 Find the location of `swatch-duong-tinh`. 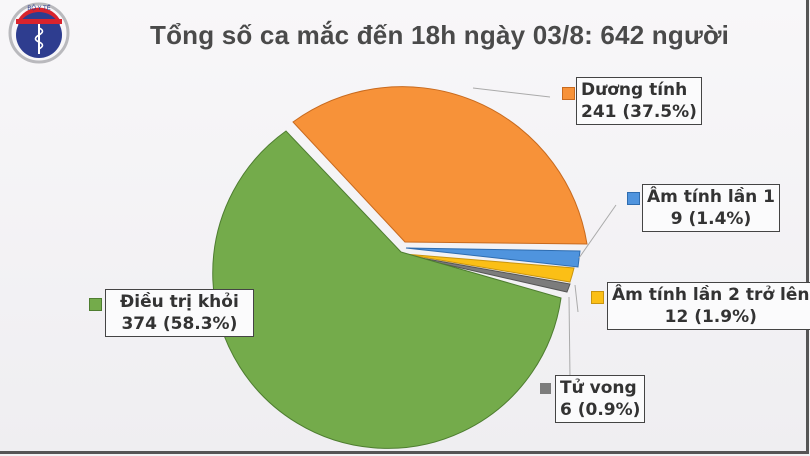

swatch-duong-tinh is located at coordinates (568, 93).